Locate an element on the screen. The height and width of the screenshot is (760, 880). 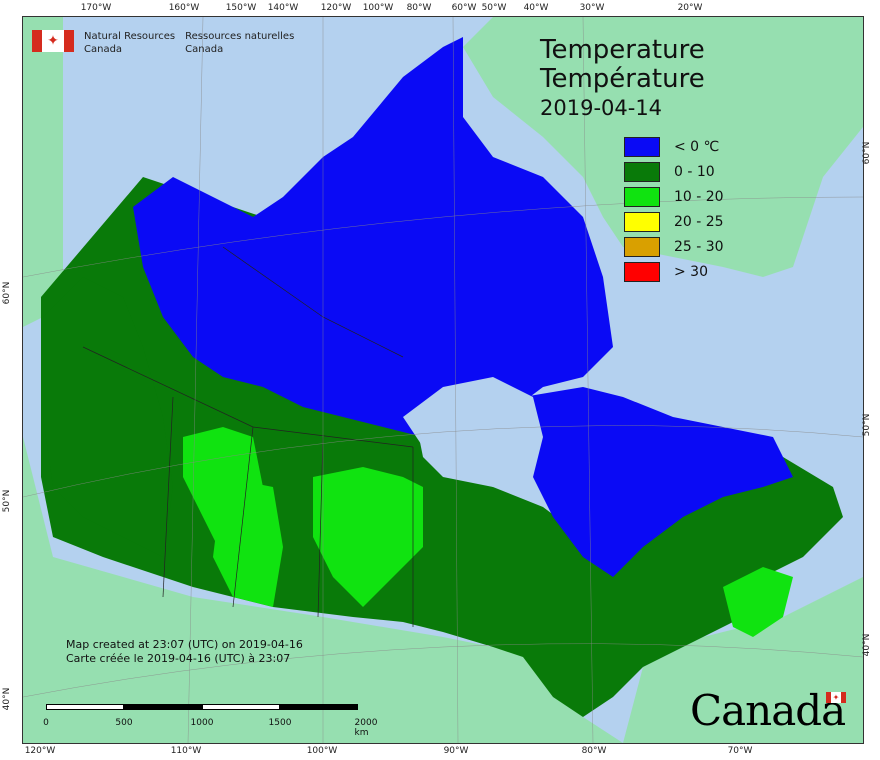
usa-east-land is located at coordinates (743, 660).